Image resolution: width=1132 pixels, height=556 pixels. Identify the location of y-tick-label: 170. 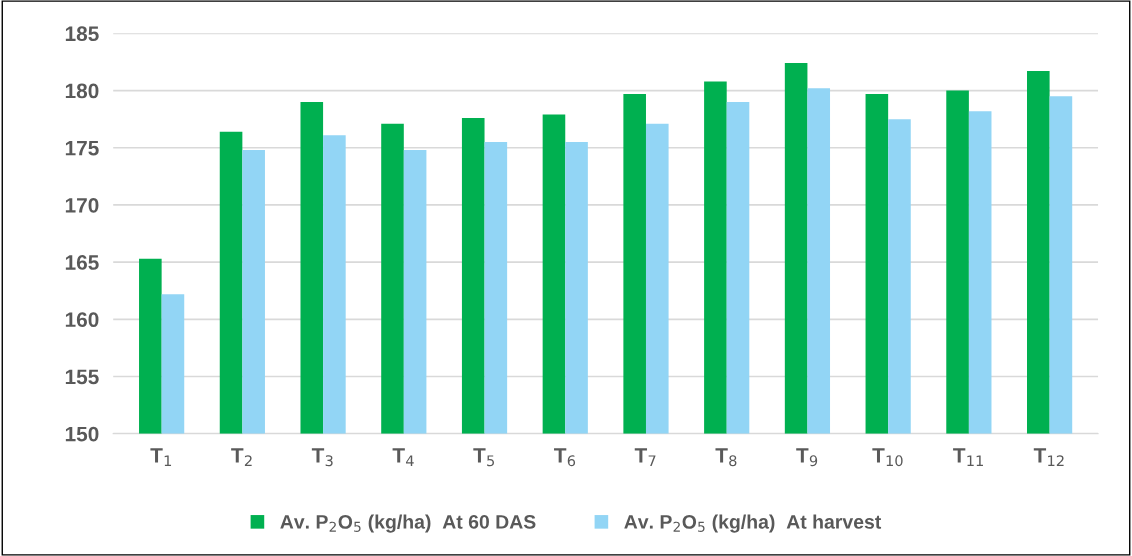
(82, 205).